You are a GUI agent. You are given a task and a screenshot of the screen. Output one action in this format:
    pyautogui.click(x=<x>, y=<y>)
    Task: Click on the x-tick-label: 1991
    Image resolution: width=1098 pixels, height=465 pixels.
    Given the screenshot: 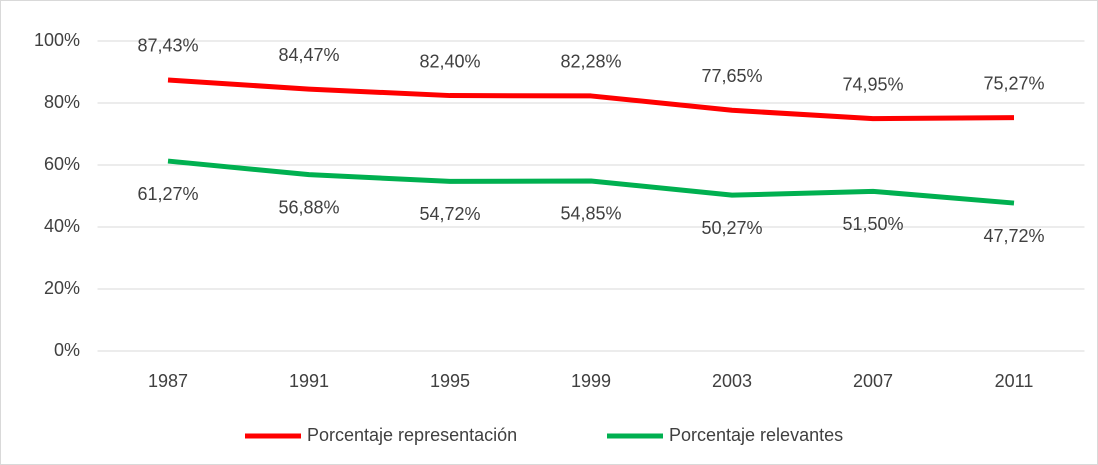 What is the action you would take?
    pyautogui.click(x=309, y=381)
    